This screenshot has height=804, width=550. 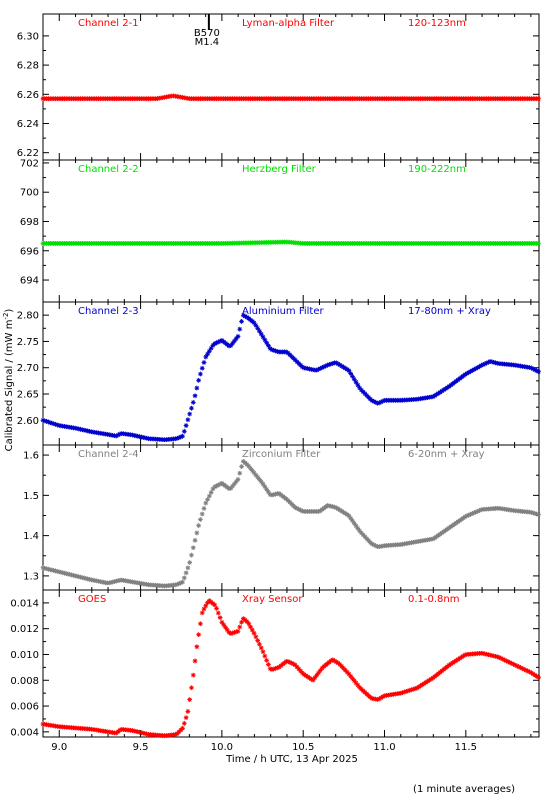 What do you see at coordinates (434, 599) in the screenshot?
I see `band-label: 0.1-0.8nm` at bounding box center [434, 599].